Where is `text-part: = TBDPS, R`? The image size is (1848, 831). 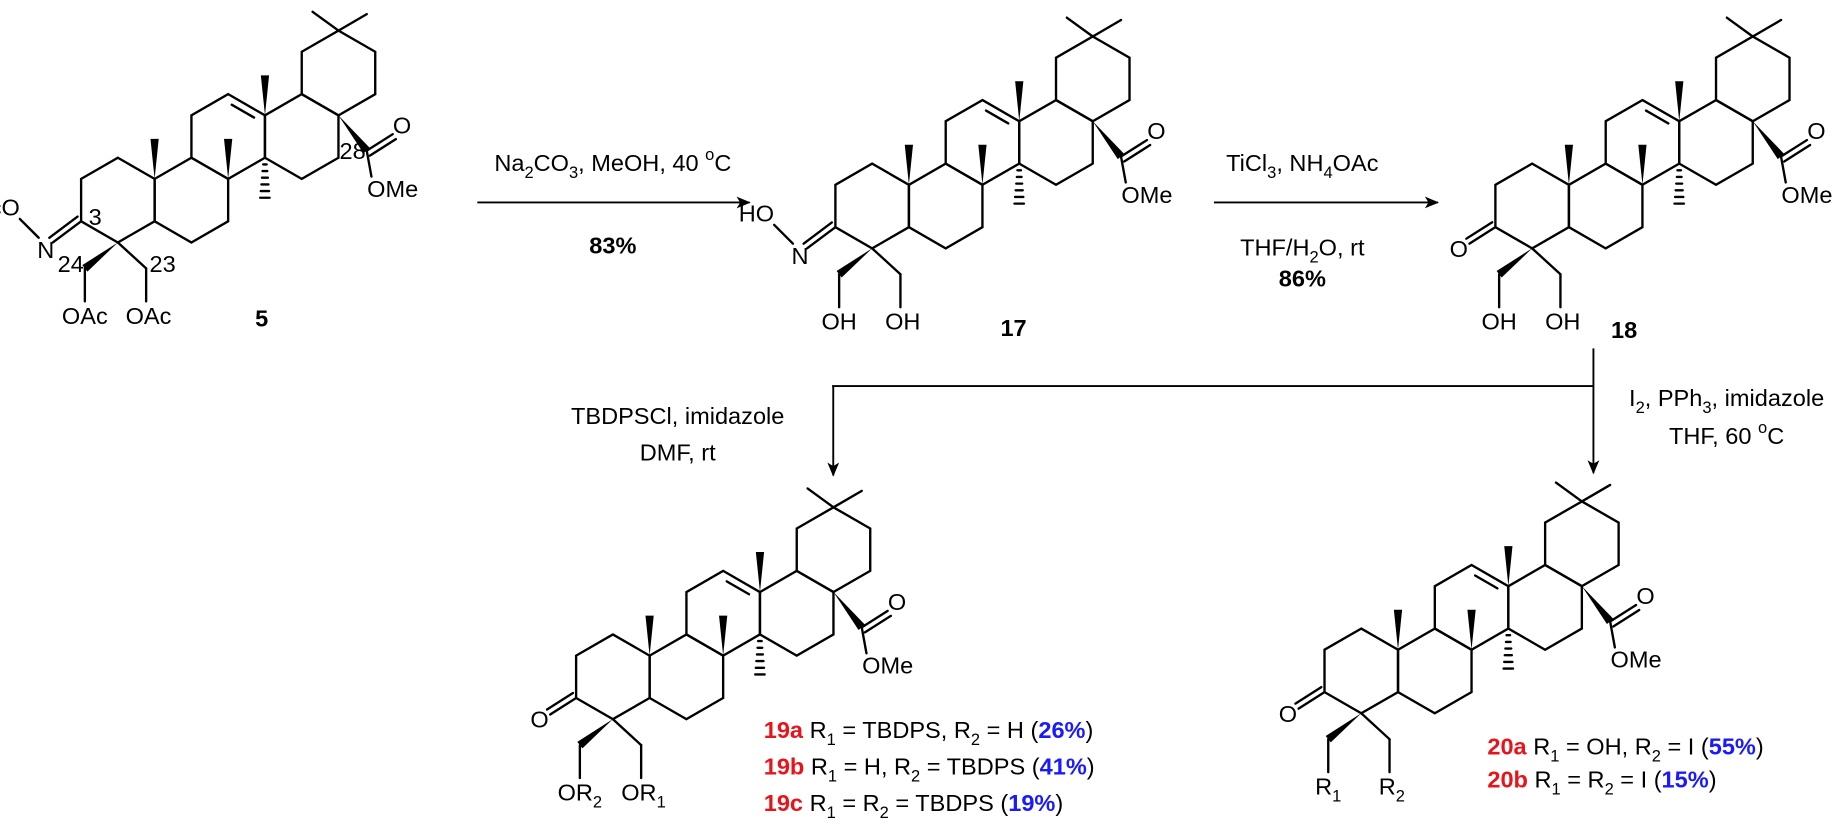 text-part: = TBDPS, R is located at coordinates (903, 730).